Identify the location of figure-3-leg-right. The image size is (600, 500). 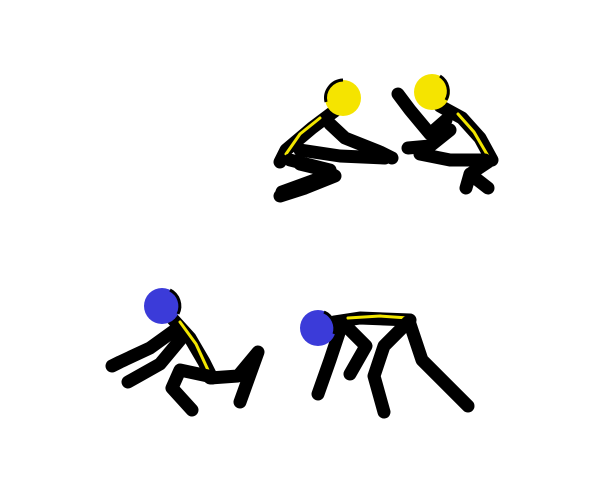
(234, 377).